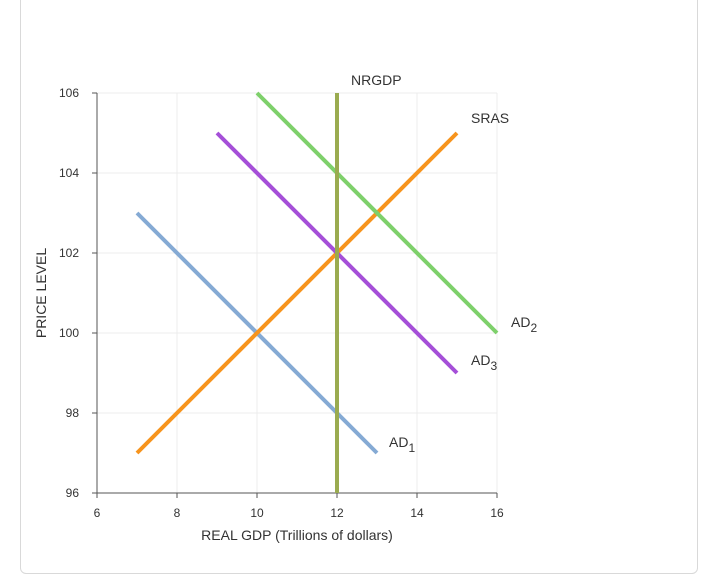 The height and width of the screenshot is (586, 702). I want to click on y-tick-label: 98, so click(73, 413).